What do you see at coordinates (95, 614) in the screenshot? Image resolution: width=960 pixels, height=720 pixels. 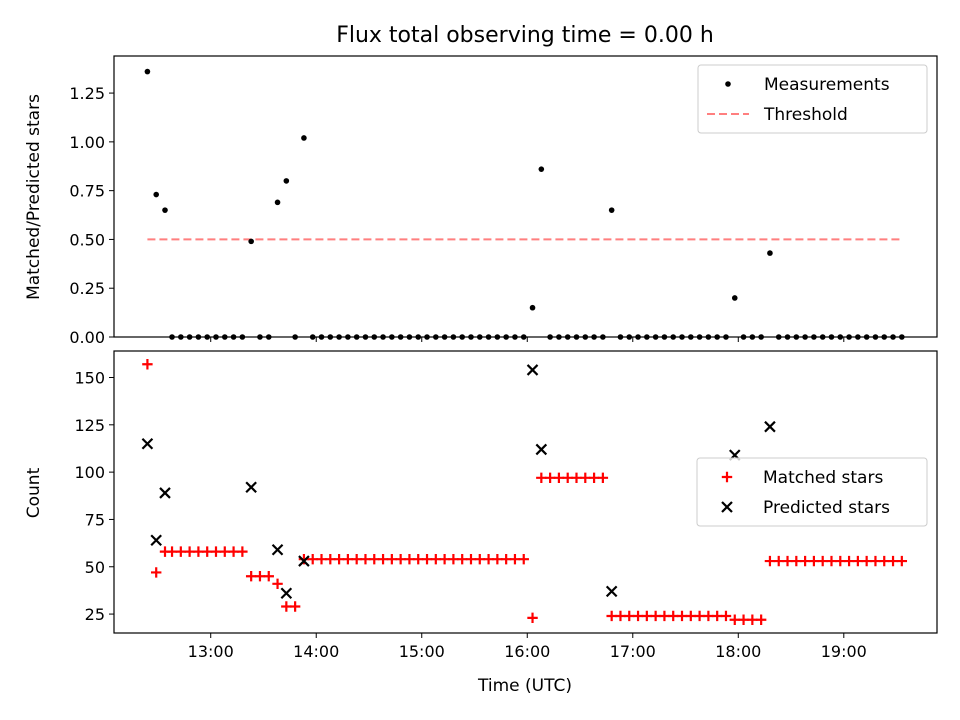 I see `bottom-y-tick-label: 25` at bounding box center [95, 614].